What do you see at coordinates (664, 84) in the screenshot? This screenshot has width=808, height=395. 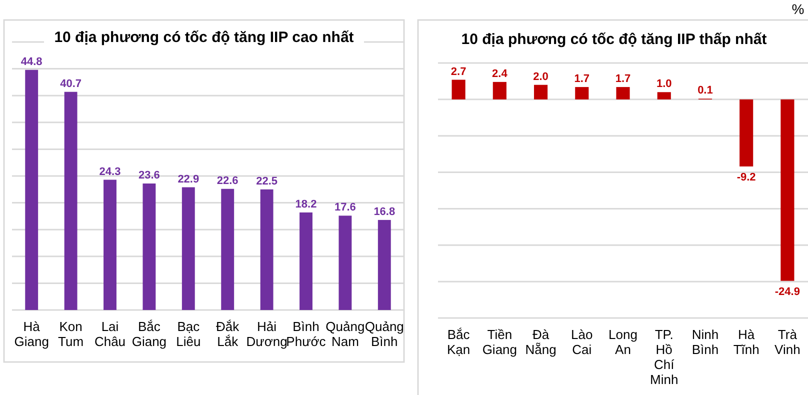 I see `data-label: 1.0` at bounding box center [664, 84].